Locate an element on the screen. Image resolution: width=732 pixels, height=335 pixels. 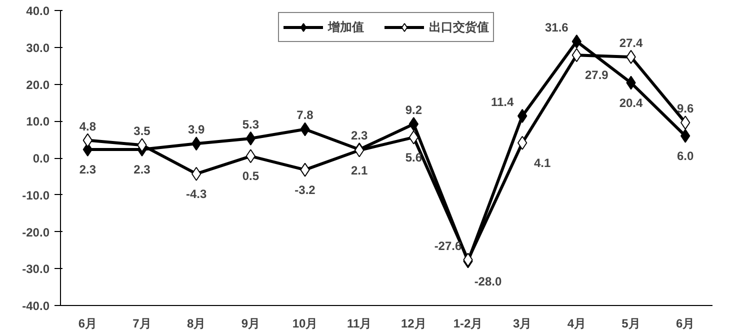
x-tick-label: 3月 is located at coordinates (522, 323).